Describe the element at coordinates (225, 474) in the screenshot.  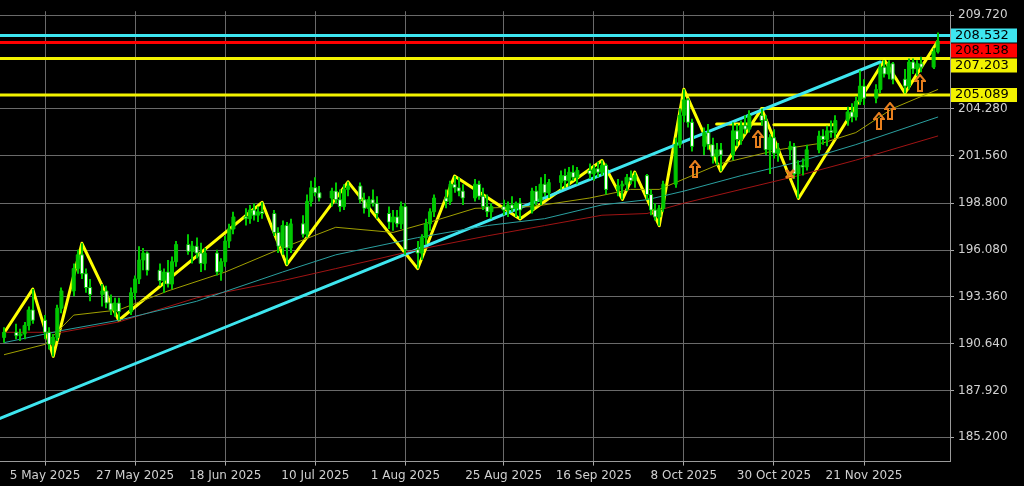
I see `x-tick-label: 18 Jun 2025` at that location.